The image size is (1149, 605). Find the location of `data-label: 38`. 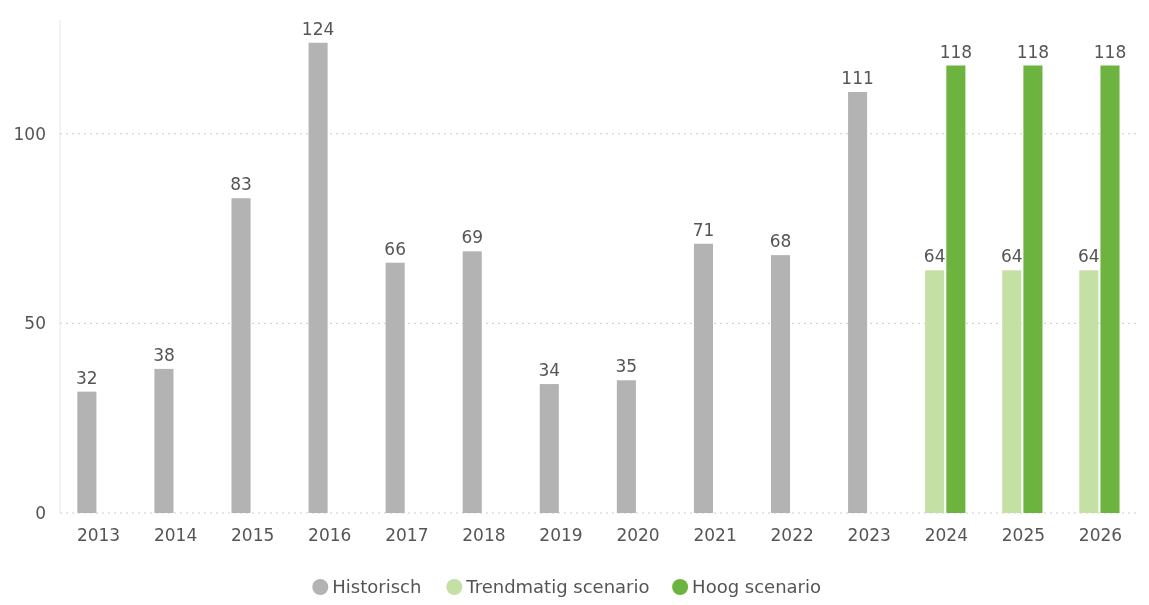

data-label: 38 is located at coordinates (164, 354).